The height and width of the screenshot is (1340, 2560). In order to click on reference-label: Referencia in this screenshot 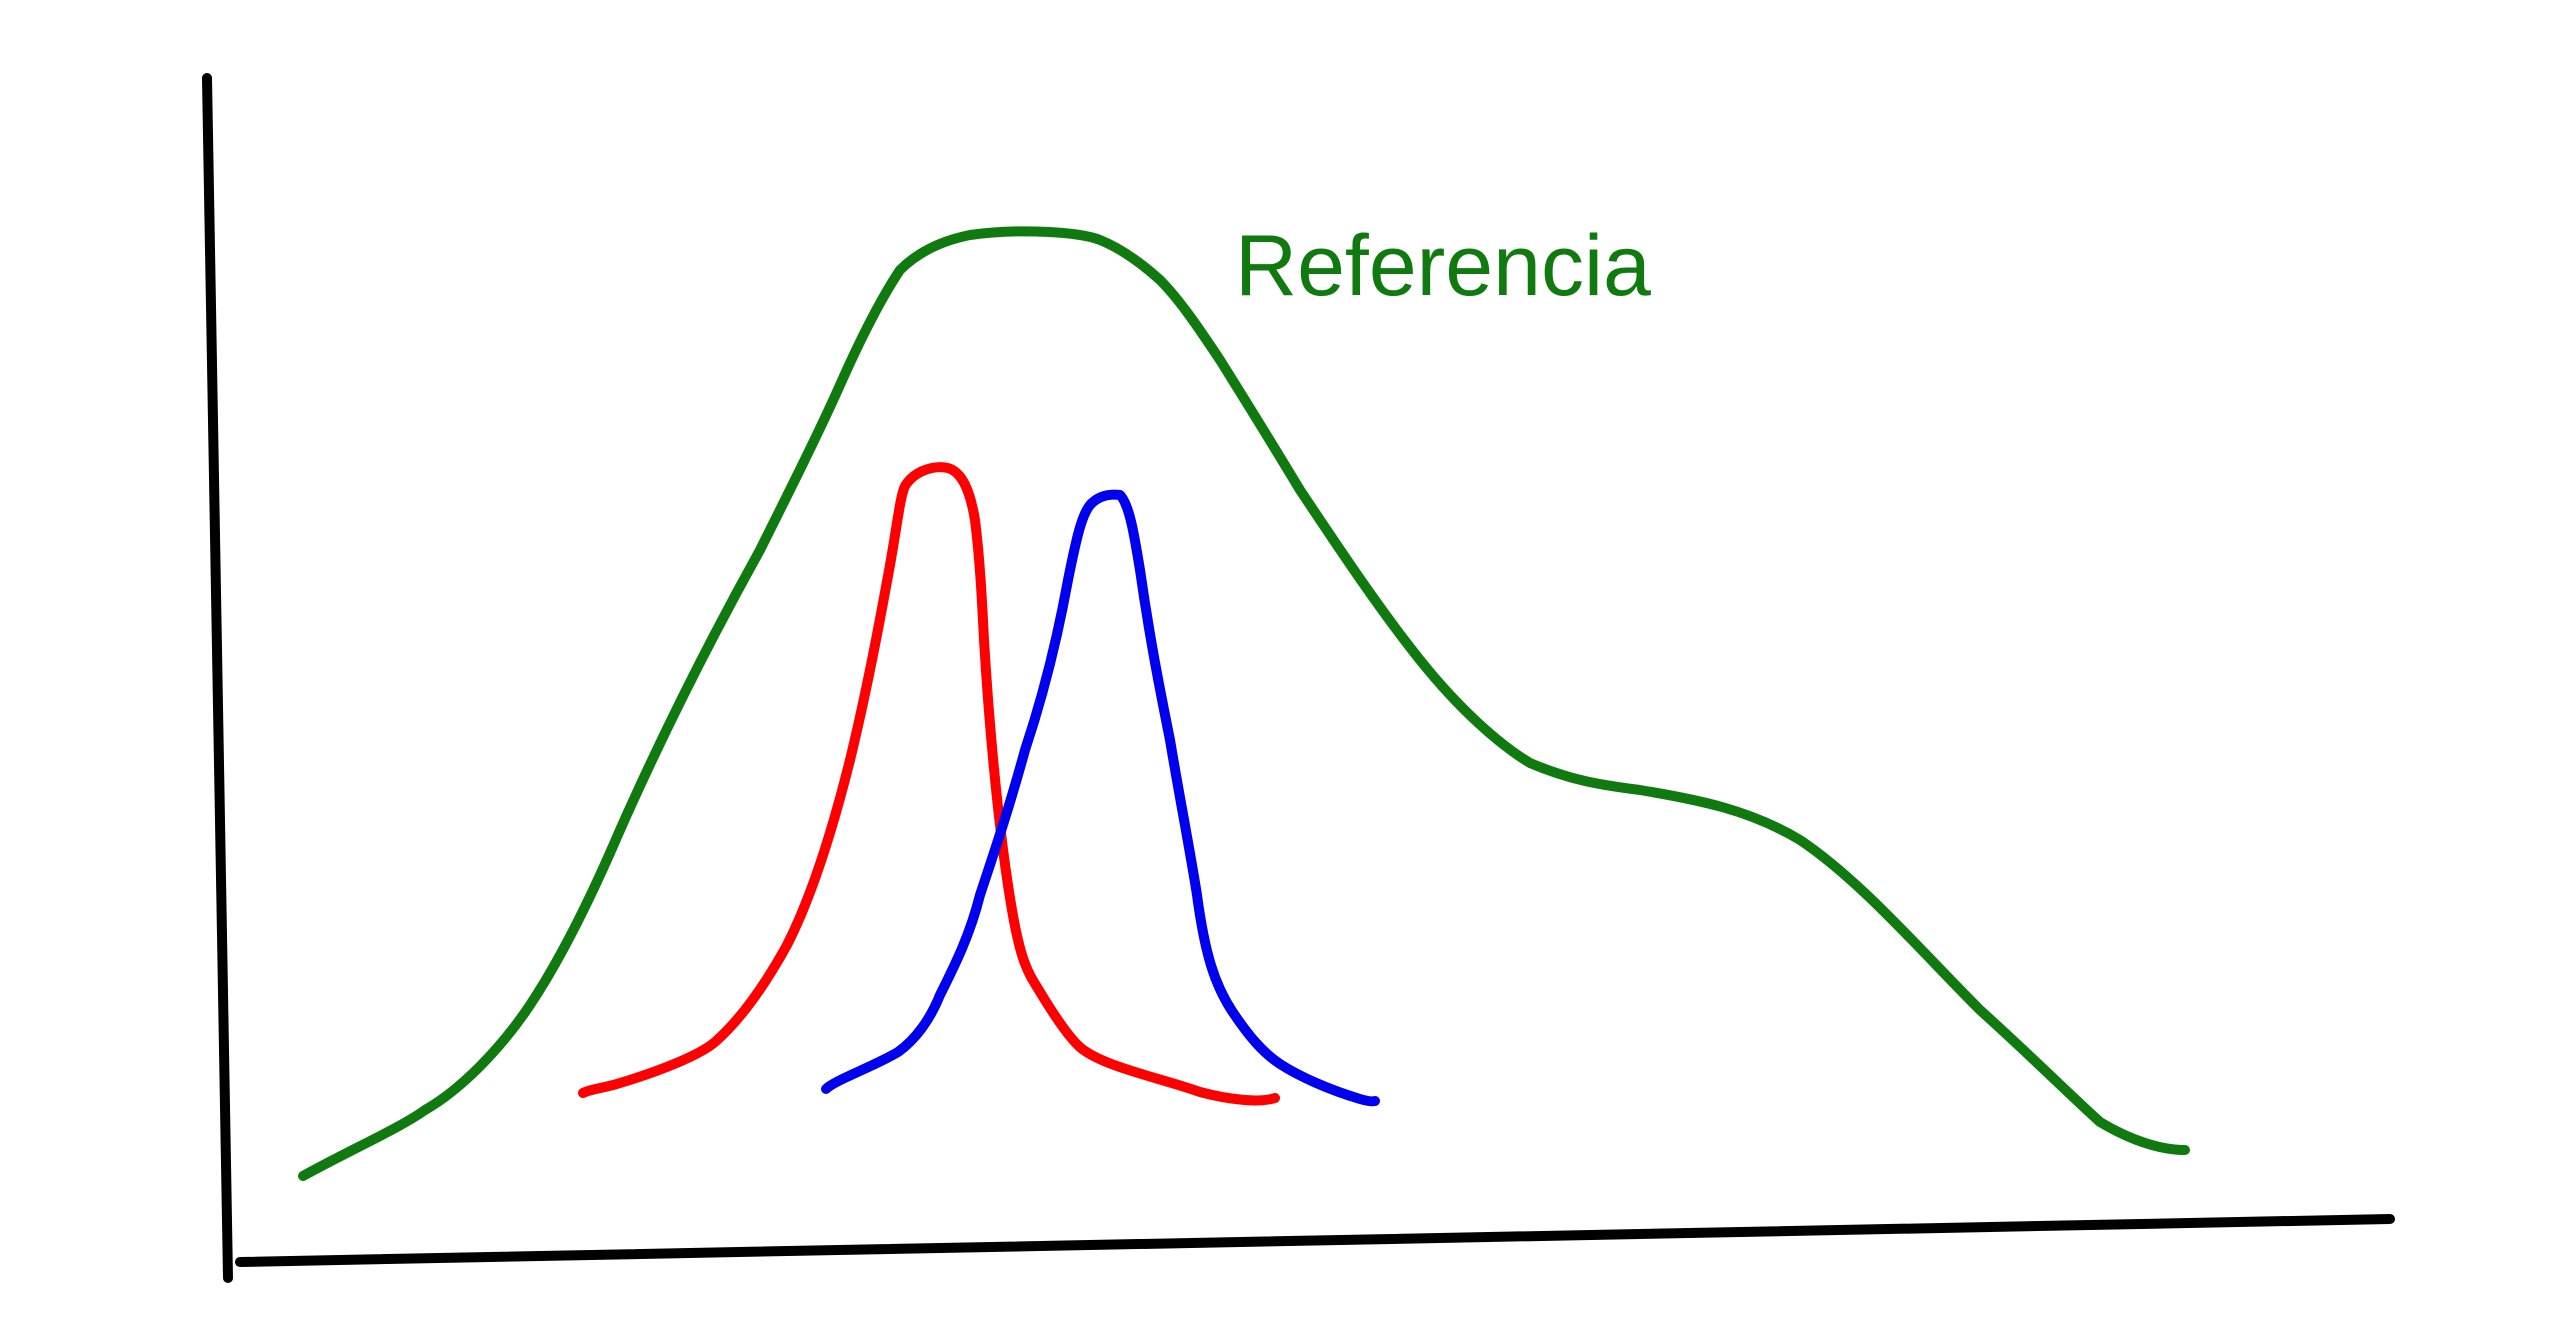, I will do `click(1443, 266)`.